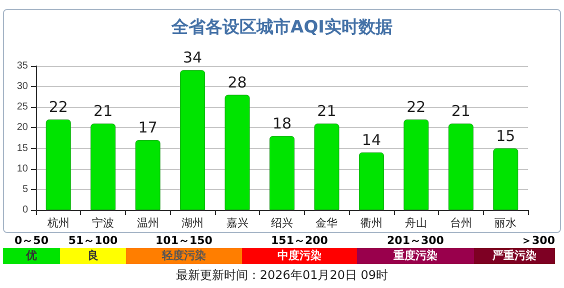  What do you see at coordinates (299, 241) in the screenshot?
I see `text: 151～200` at bounding box center [299, 241].